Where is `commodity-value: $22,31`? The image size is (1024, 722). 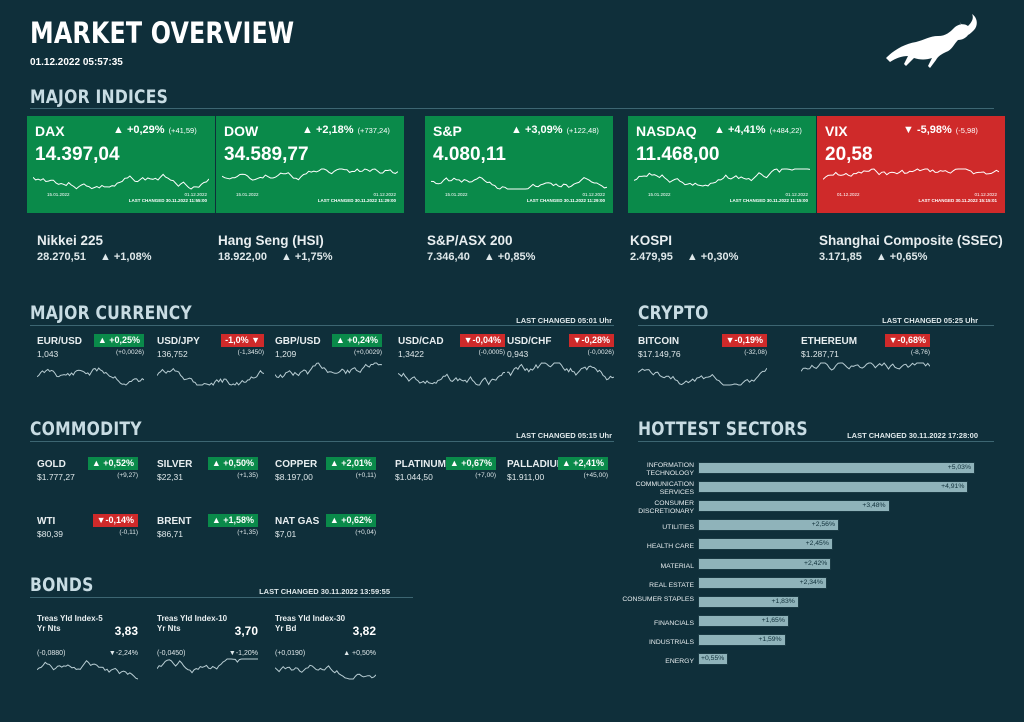
commodity-value: $22,31 is located at coordinates (170, 477).